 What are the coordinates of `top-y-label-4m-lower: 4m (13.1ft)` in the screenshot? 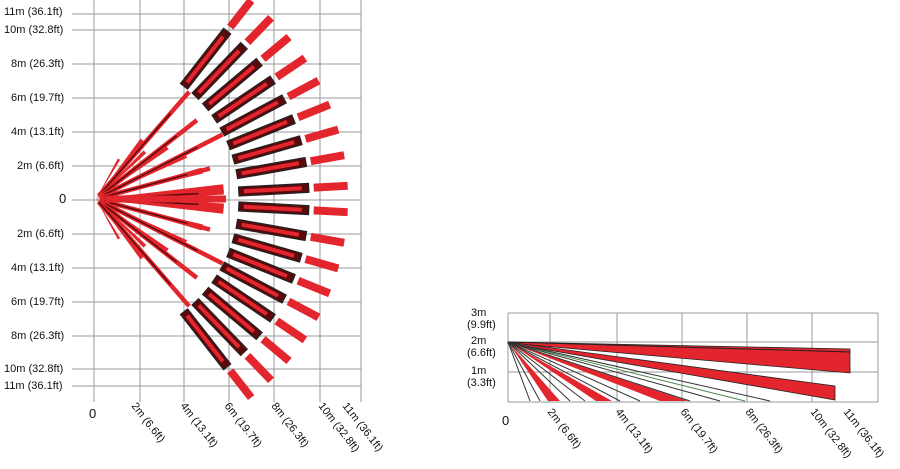 It's located at (37, 268).